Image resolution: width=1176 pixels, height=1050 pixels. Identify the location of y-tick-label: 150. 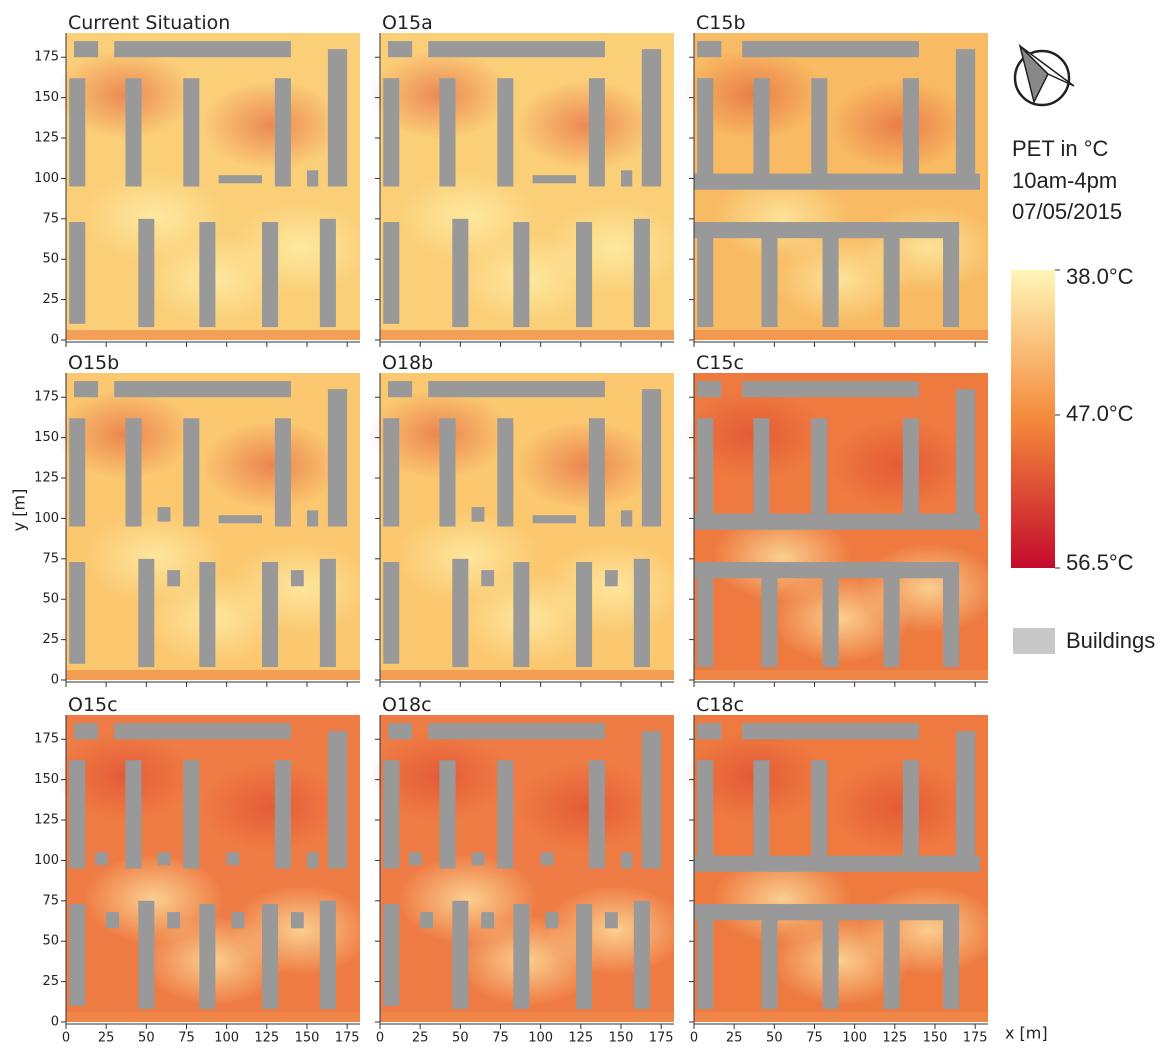
(46, 779).